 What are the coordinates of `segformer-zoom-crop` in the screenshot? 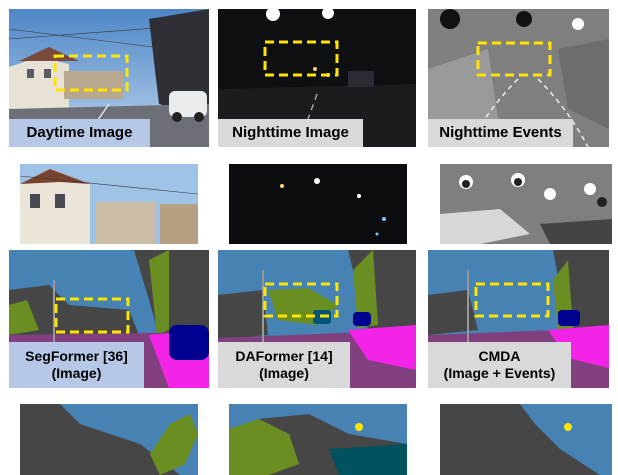 It's located at (109, 439).